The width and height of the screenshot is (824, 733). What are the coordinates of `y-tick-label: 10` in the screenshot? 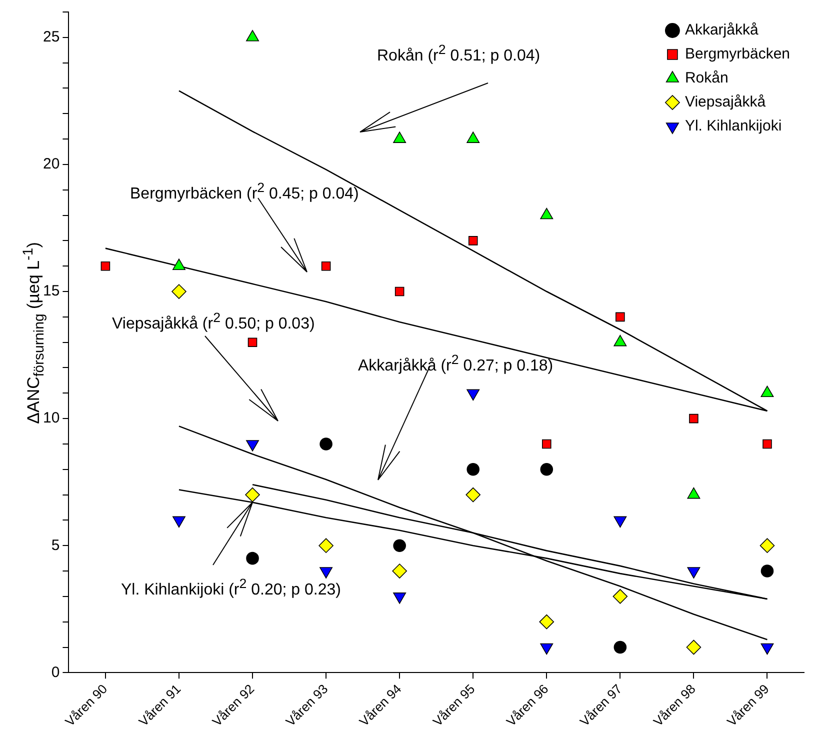 It's located at (51, 418).